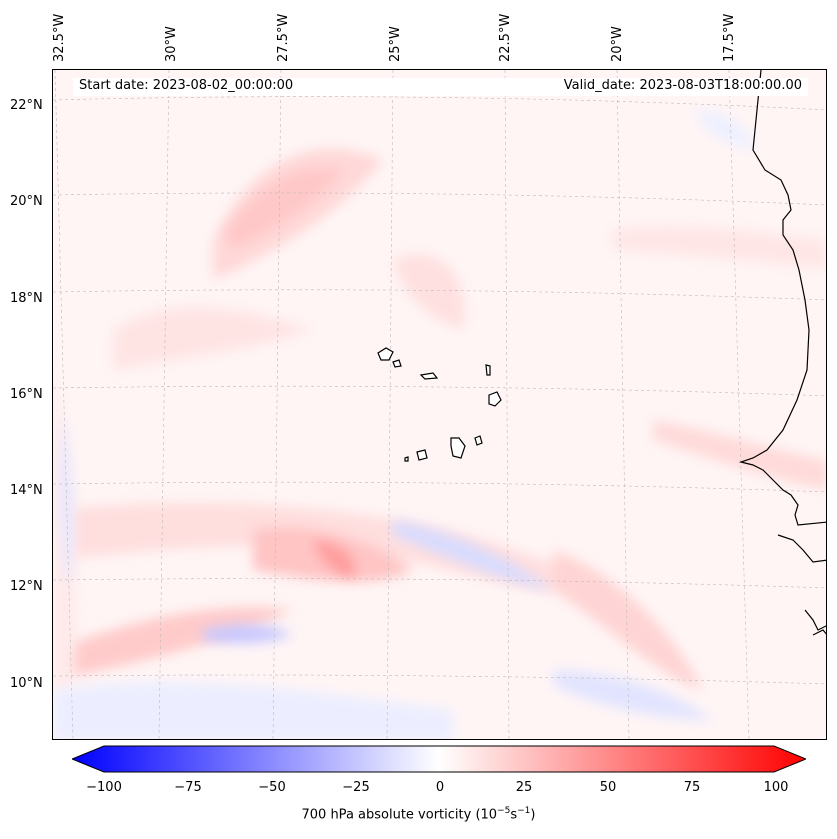 This screenshot has height=839, width=837. I want to click on cb-tick-75: 75, so click(692, 787).